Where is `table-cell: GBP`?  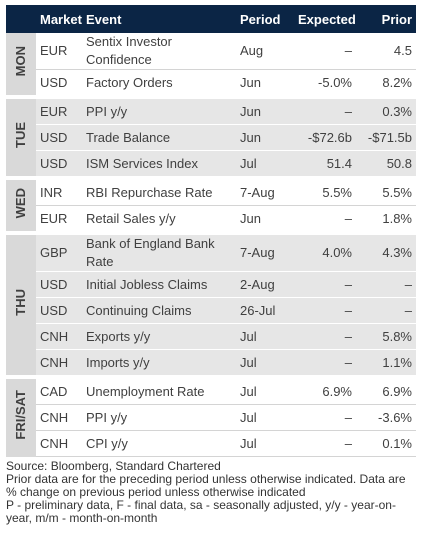 table-cell: GBP is located at coordinates (59, 251).